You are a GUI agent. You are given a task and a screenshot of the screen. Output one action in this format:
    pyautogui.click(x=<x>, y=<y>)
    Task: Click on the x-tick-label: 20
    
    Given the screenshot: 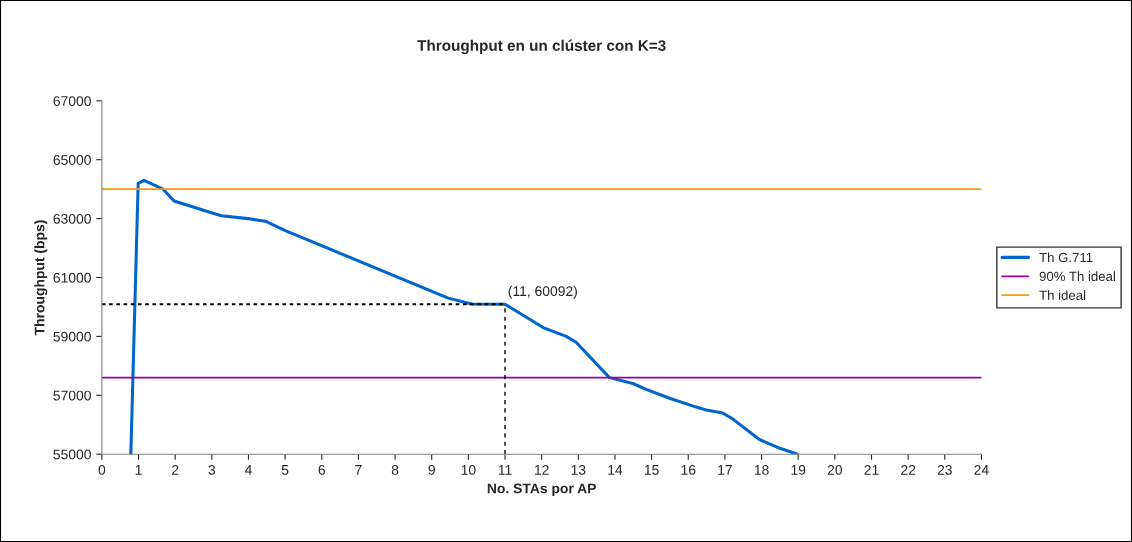 What is the action you would take?
    pyautogui.click(x=835, y=469)
    